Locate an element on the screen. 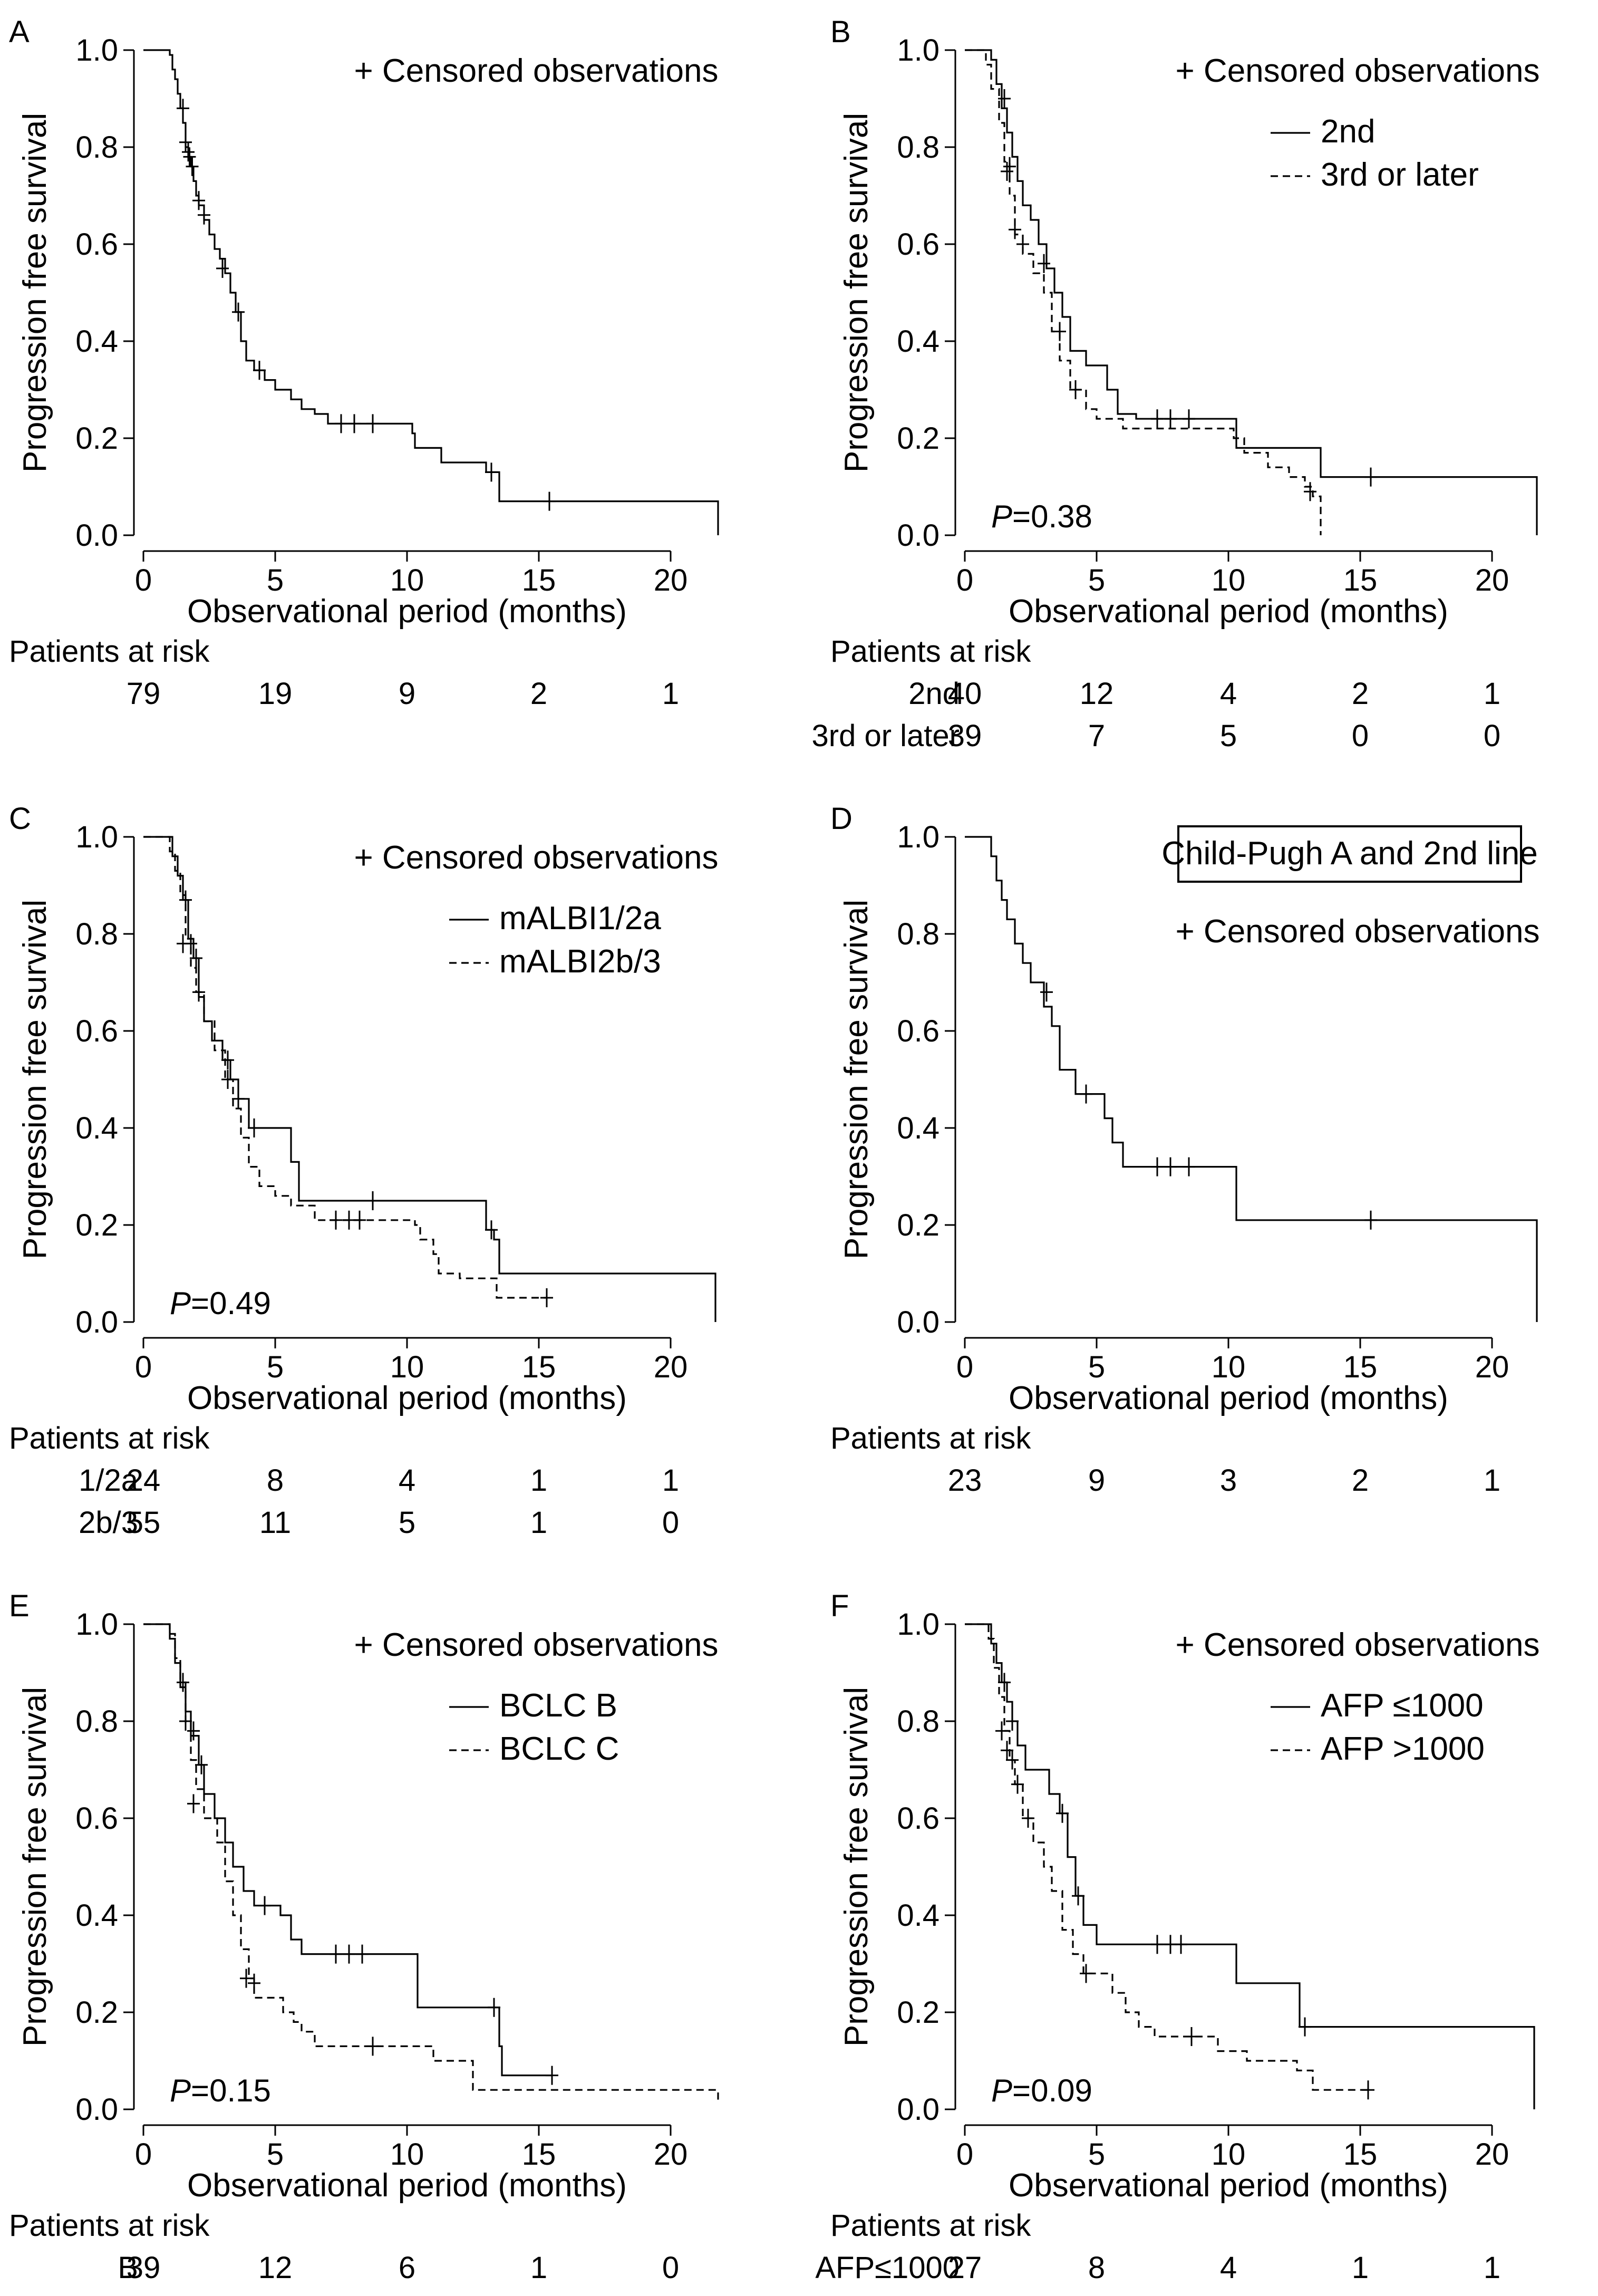 This screenshot has height=2296, width=1598. legend-entry: 2nd is located at coordinates (1348, 131).